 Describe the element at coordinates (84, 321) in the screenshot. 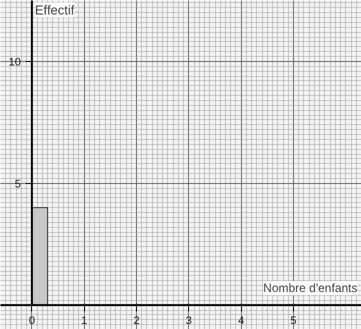

I see `x-tick-label: 1` at that location.